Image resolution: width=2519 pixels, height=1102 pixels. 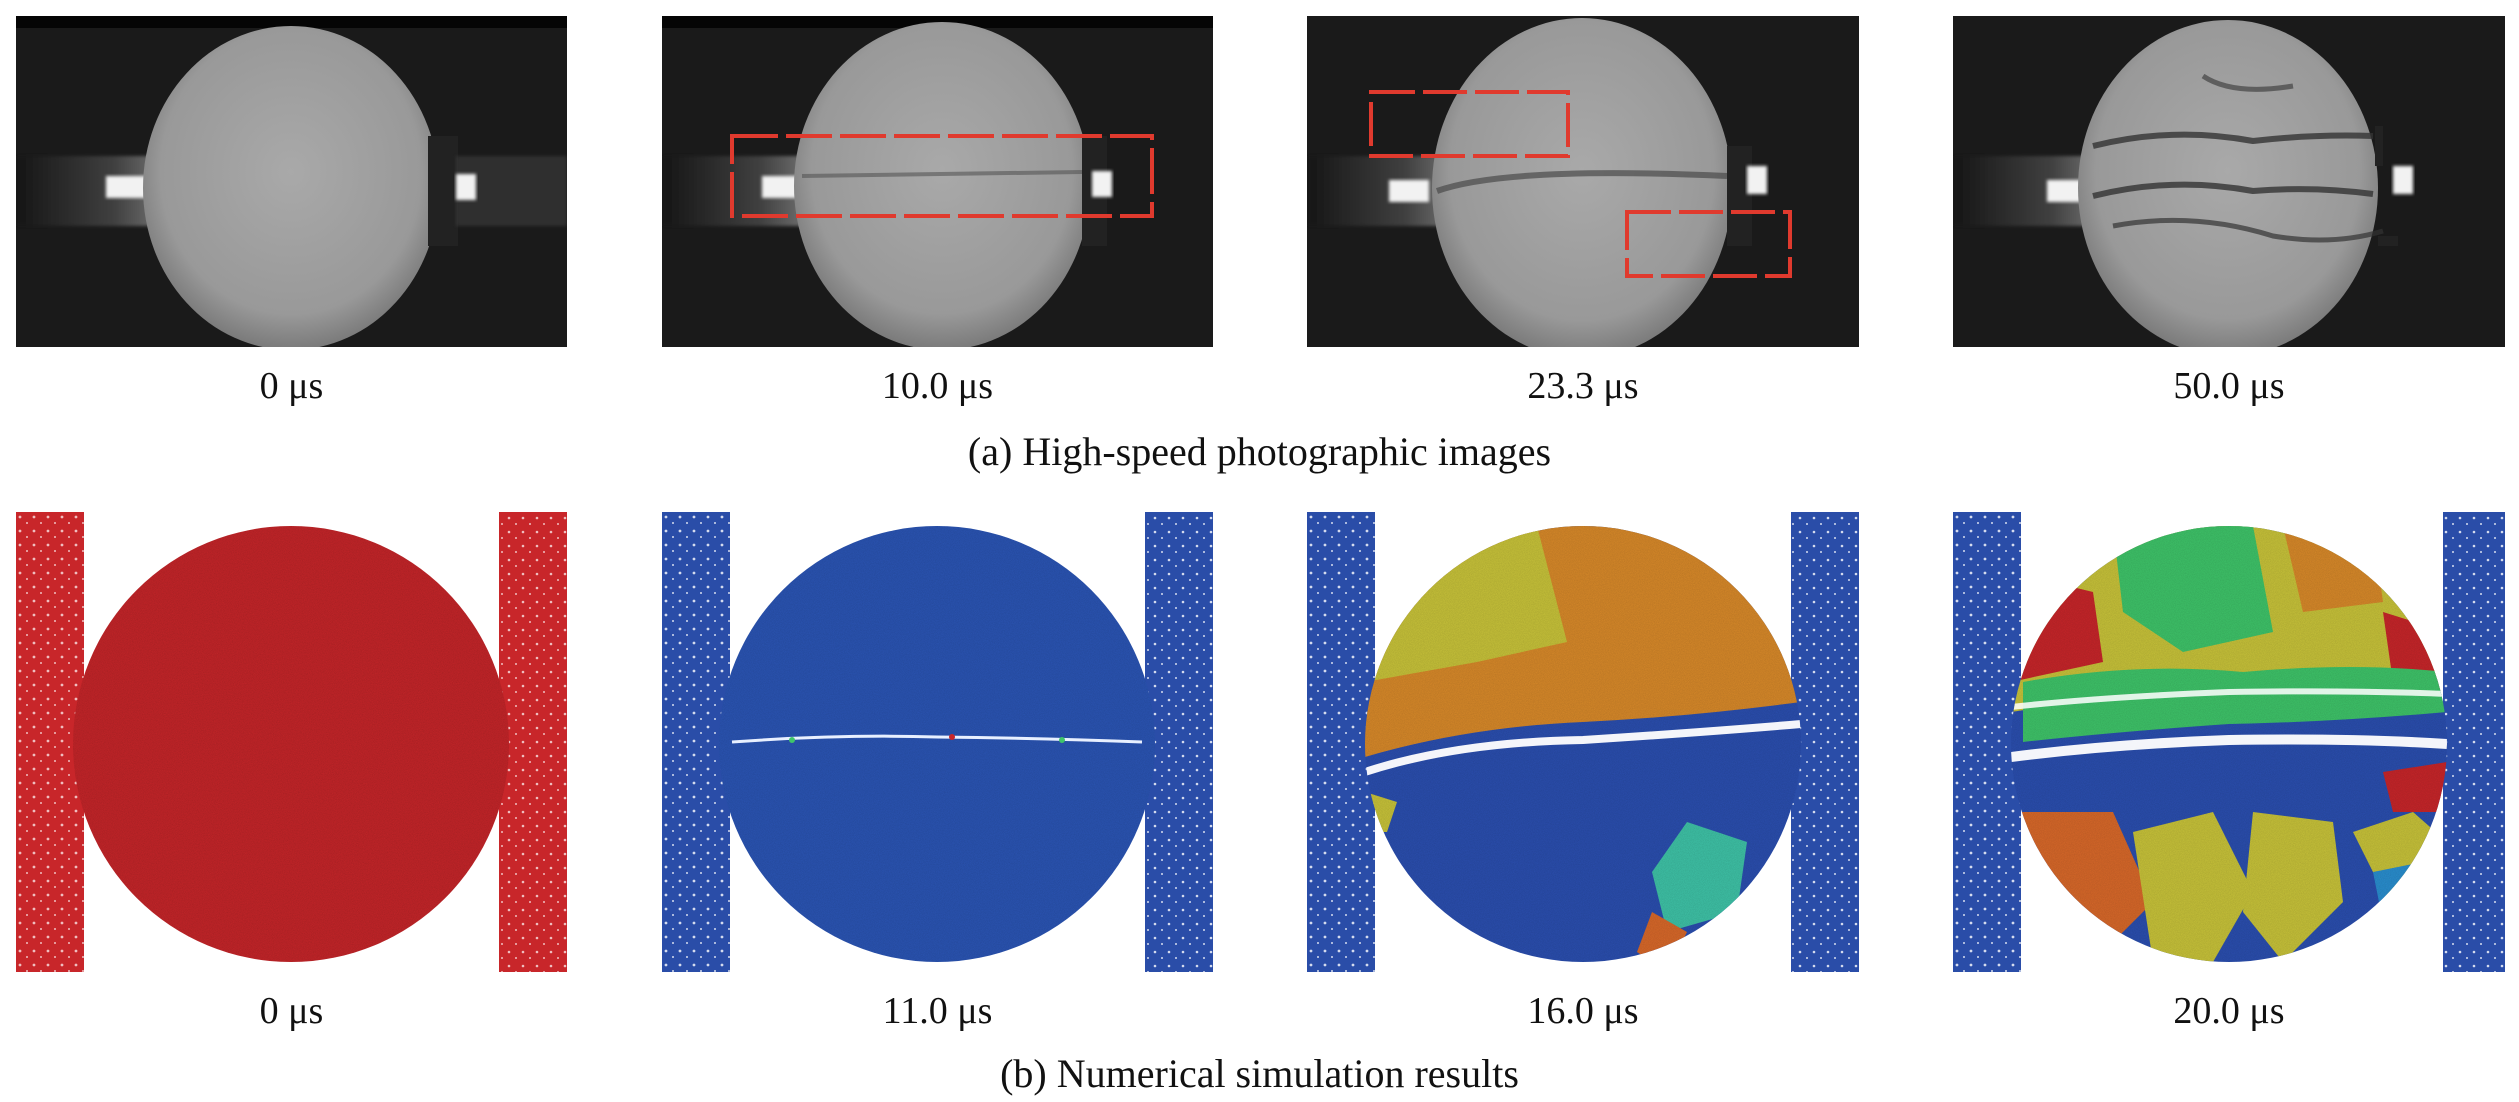 I want to click on simulation-time-label: 11.0 μs, so click(x=937, y=1011).